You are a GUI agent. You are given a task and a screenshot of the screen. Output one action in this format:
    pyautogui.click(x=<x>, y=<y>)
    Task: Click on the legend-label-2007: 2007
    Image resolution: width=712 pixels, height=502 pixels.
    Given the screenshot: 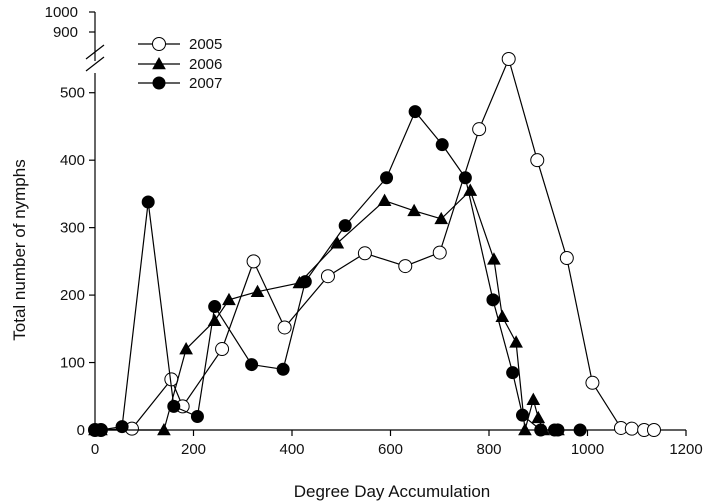 What is the action you would take?
    pyautogui.click(x=205, y=83)
    